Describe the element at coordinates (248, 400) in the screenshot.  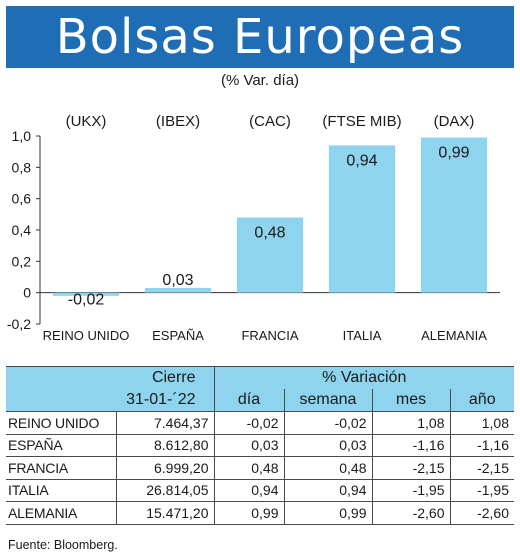
I see `header-dia: día` at that location.